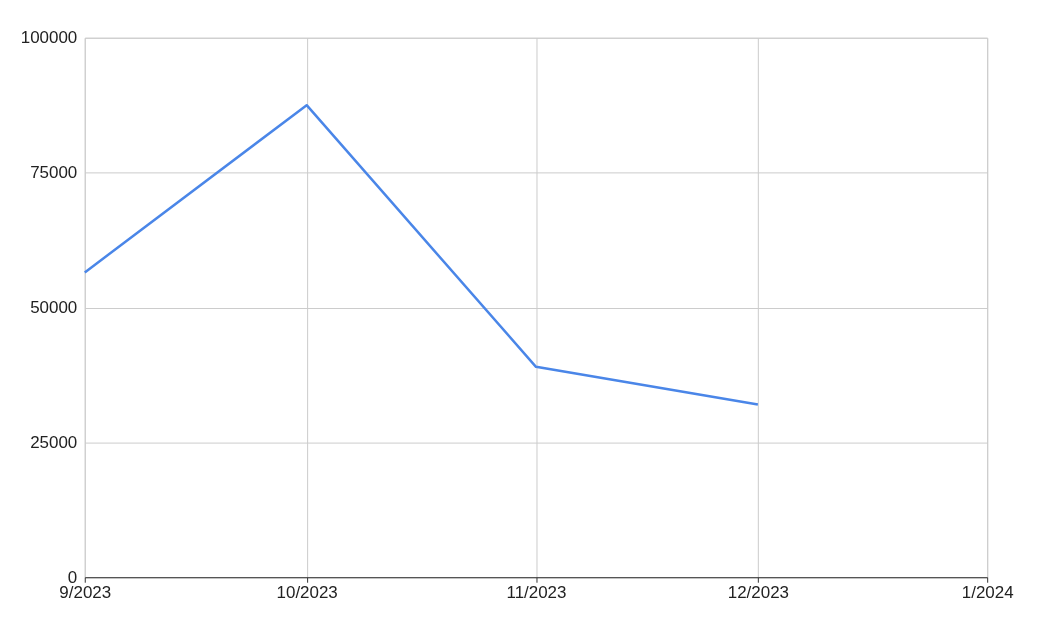  What do you see at coordinates (758, 592) in the screenshot?
I see `x-tick-label: 12/2023` at bounding box center [758, 592].